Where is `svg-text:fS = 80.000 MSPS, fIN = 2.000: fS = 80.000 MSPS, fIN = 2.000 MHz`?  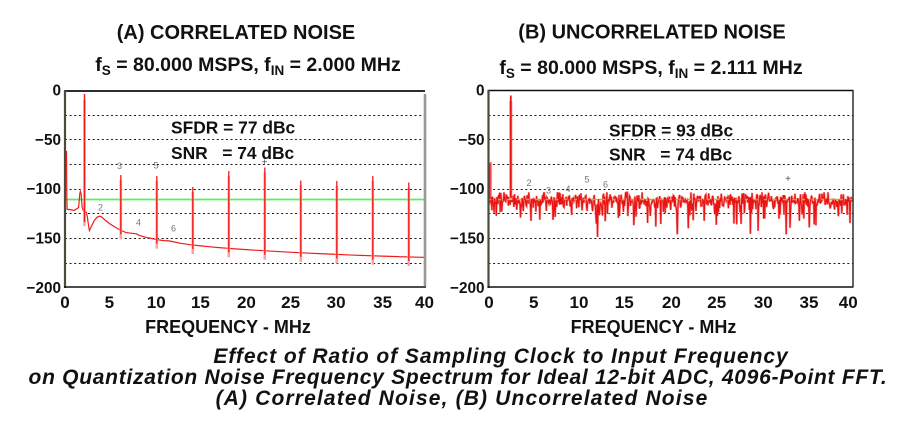
svg-text:fS = 80.000 MSPS, fIN = 2.000: fS = 80.000 MSPS, fIN = 2.000 MHz is located at coordinates (248, 66).